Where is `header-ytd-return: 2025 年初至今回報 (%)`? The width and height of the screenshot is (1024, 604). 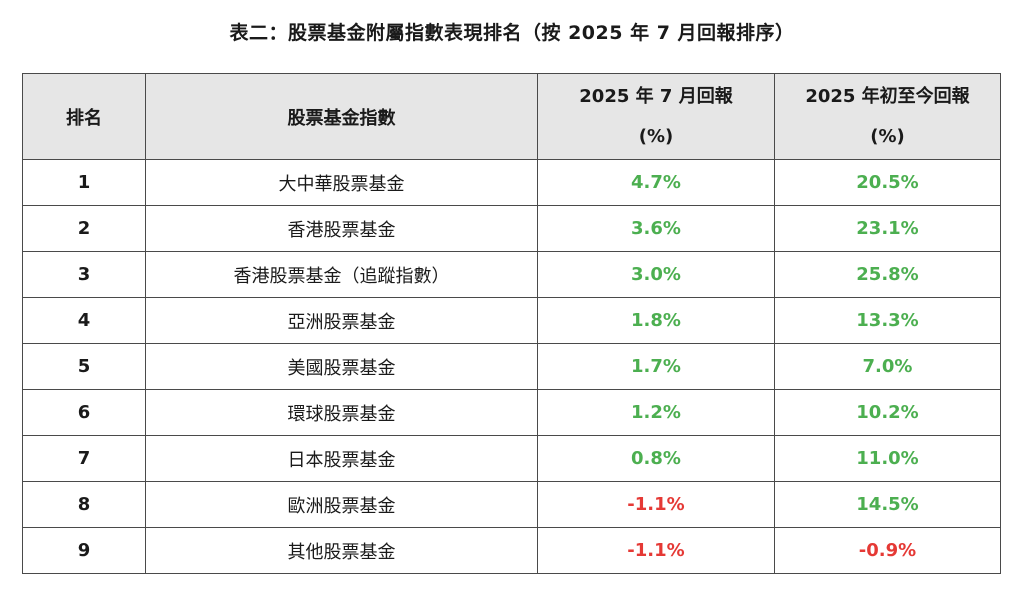 header-ytd-return: 2025 年初至今回報 (%) is located at coordinates (887, 116).